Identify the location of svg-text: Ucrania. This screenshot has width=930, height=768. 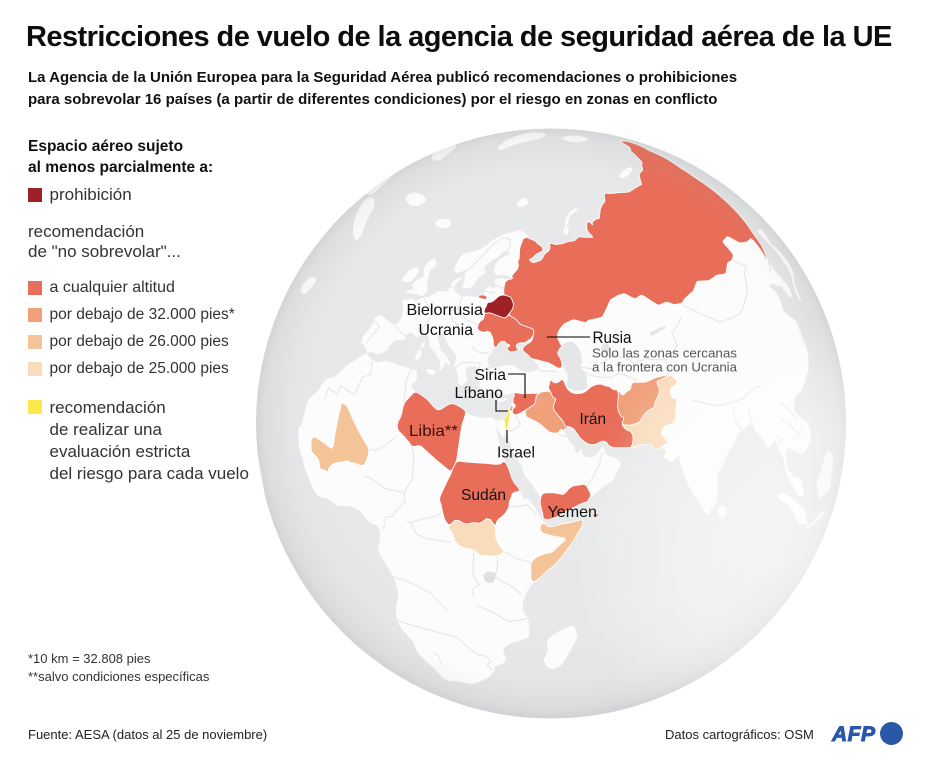
(446, 330).